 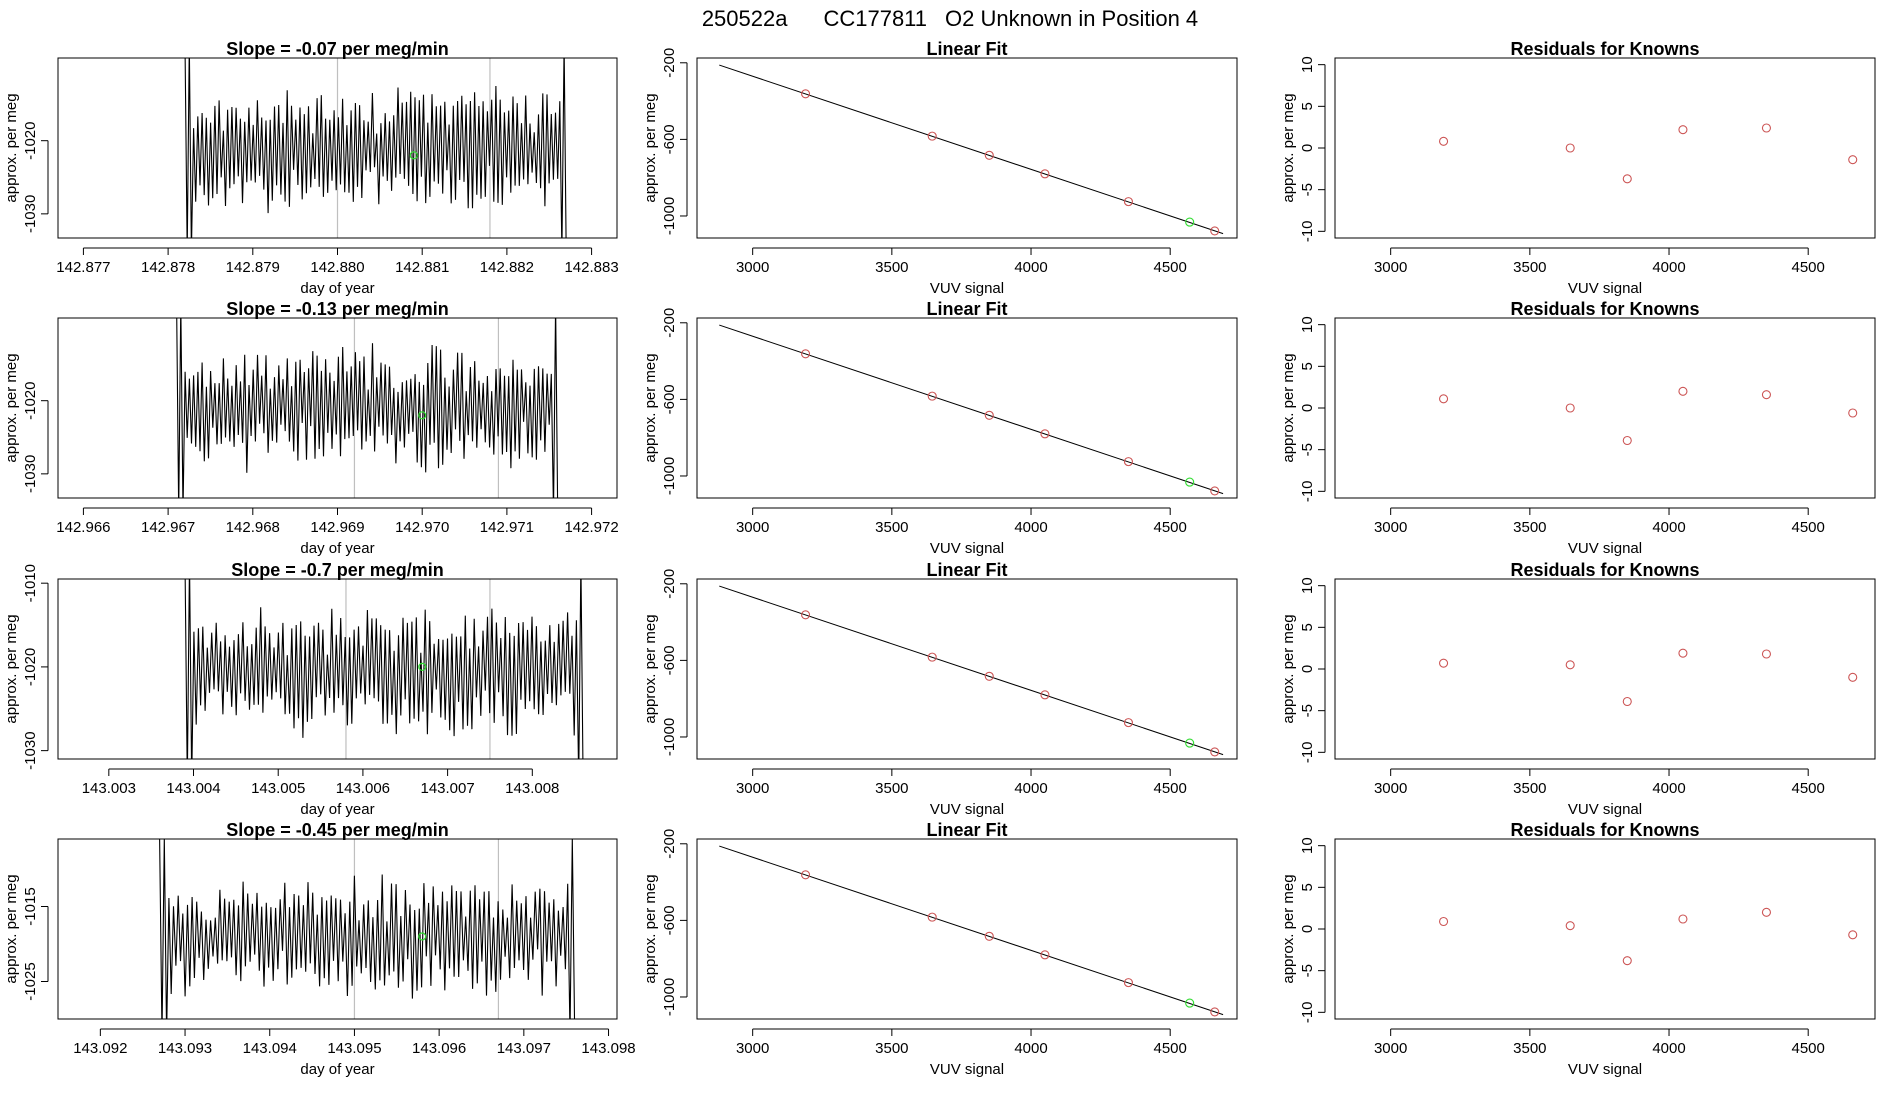 I want to click on y-tick-label: -1015, so click(x=30, y=906).